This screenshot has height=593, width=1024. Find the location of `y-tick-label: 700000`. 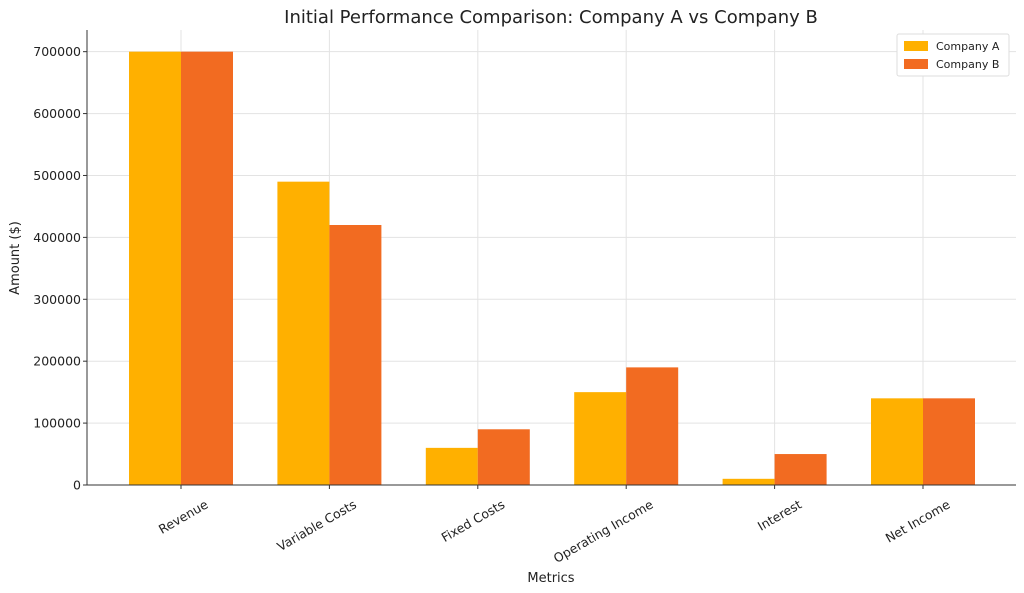

y-tick-label: 700000 is located at coordinates (57, 51).